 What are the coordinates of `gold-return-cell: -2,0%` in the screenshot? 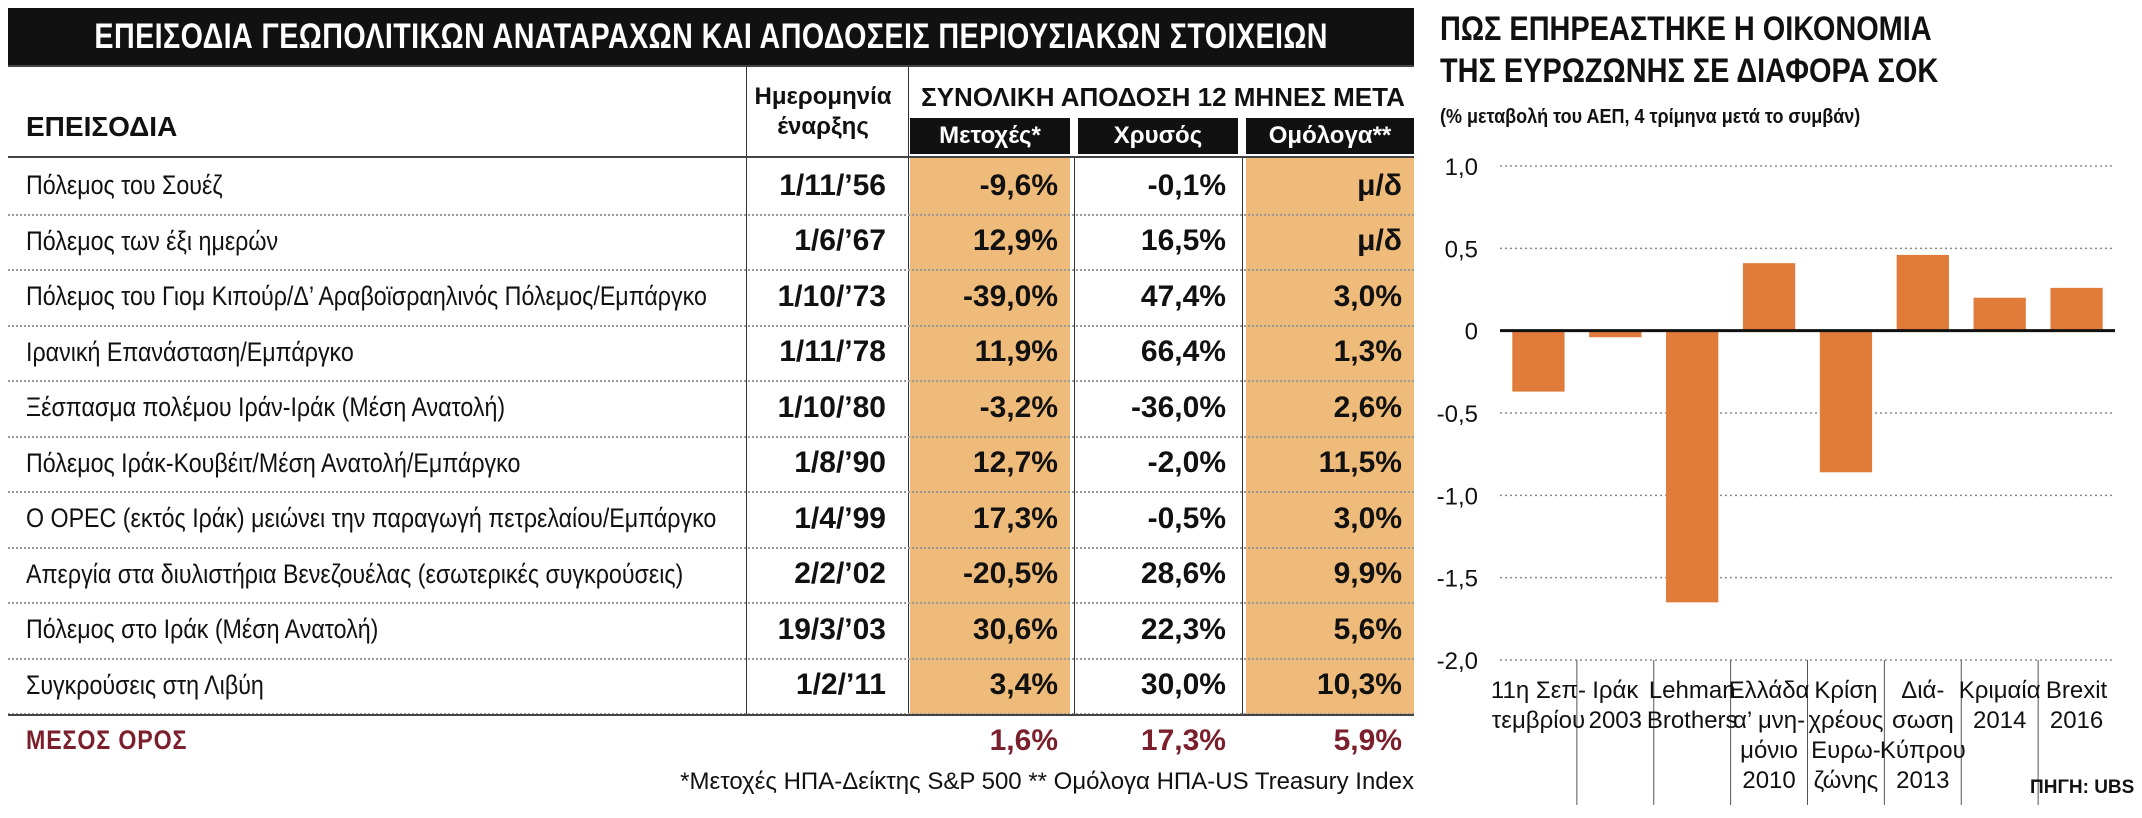 It's located at (1186, 462).